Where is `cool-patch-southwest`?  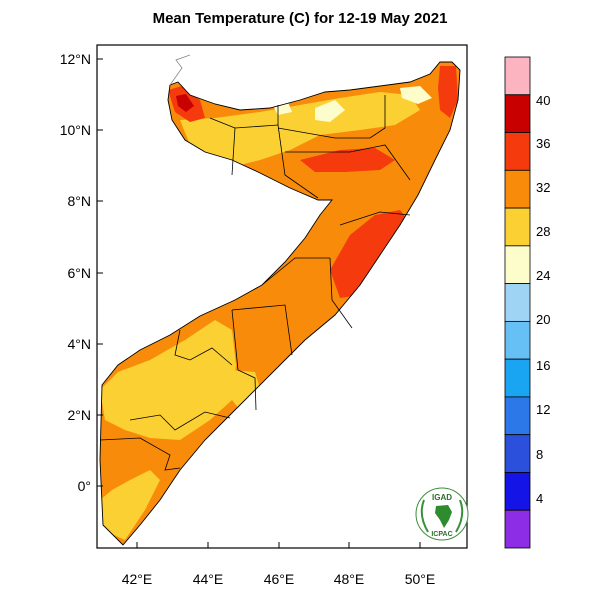
cool-patch-southwest is located at coordinates (168, 380).